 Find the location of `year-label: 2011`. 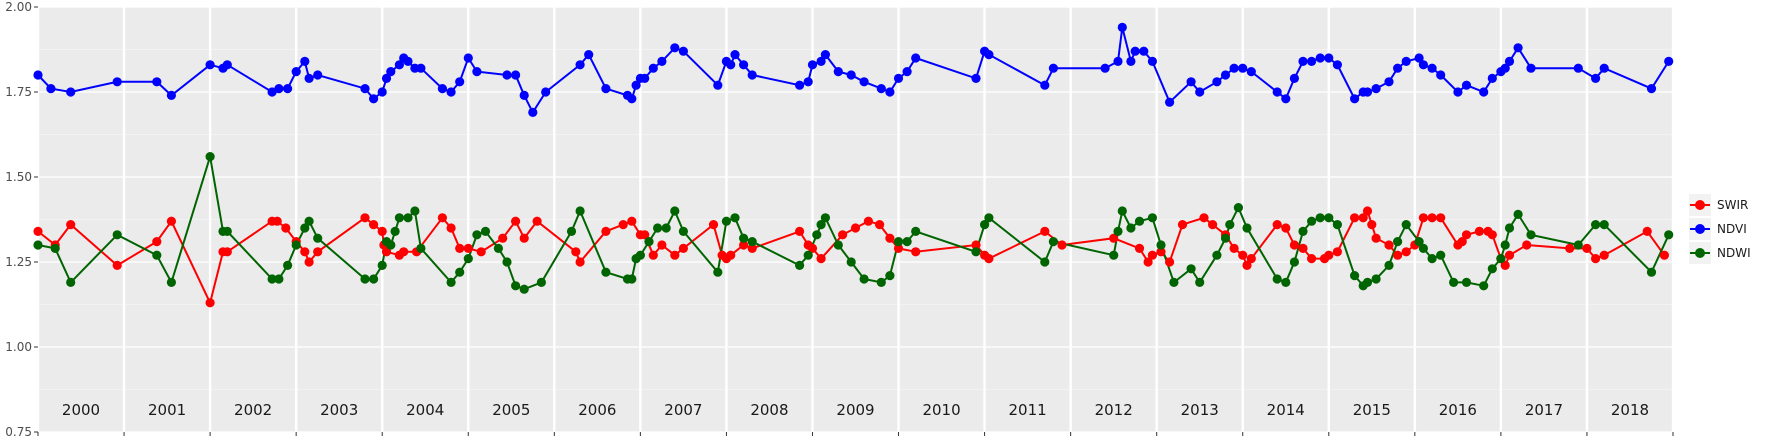

year-label: 2011 is located at coordinates (1028, 410).